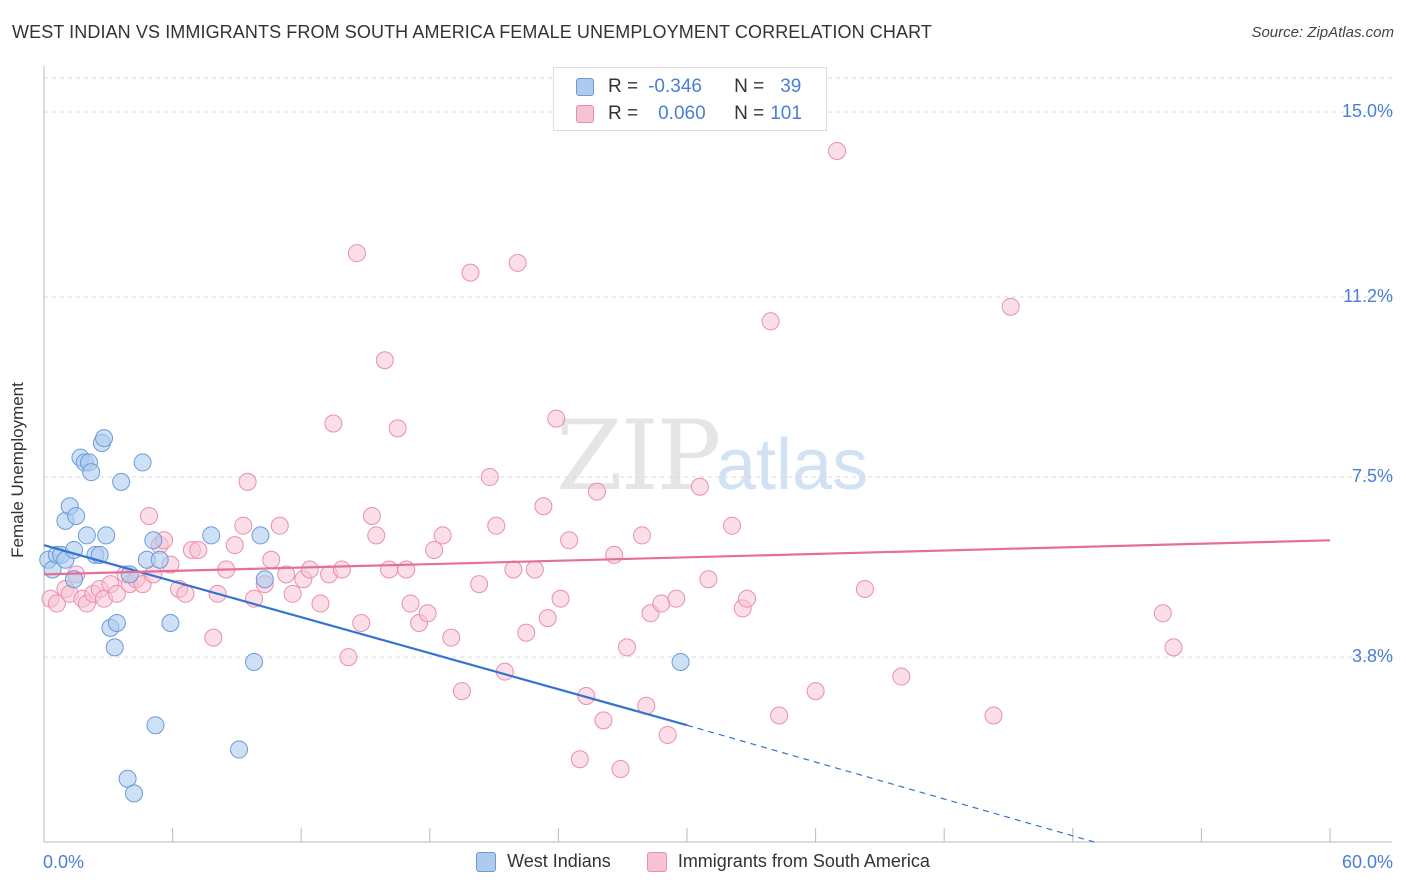 The height and width of the screenshot is (892, 1406). What do you see at coordinates (623, 113) in the screenshot?
I see `legend-r-label: R =` at bounding box center [623, 113].